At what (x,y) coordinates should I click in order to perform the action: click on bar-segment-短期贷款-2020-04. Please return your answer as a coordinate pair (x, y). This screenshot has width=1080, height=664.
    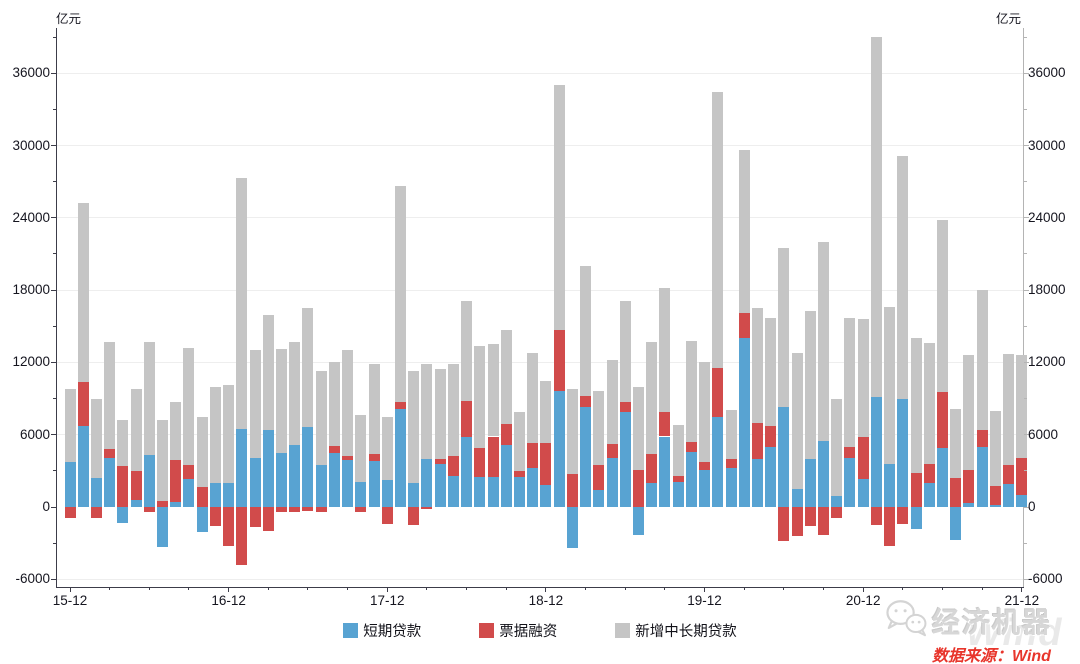
    Looking at the image, I should click on (757, 483).